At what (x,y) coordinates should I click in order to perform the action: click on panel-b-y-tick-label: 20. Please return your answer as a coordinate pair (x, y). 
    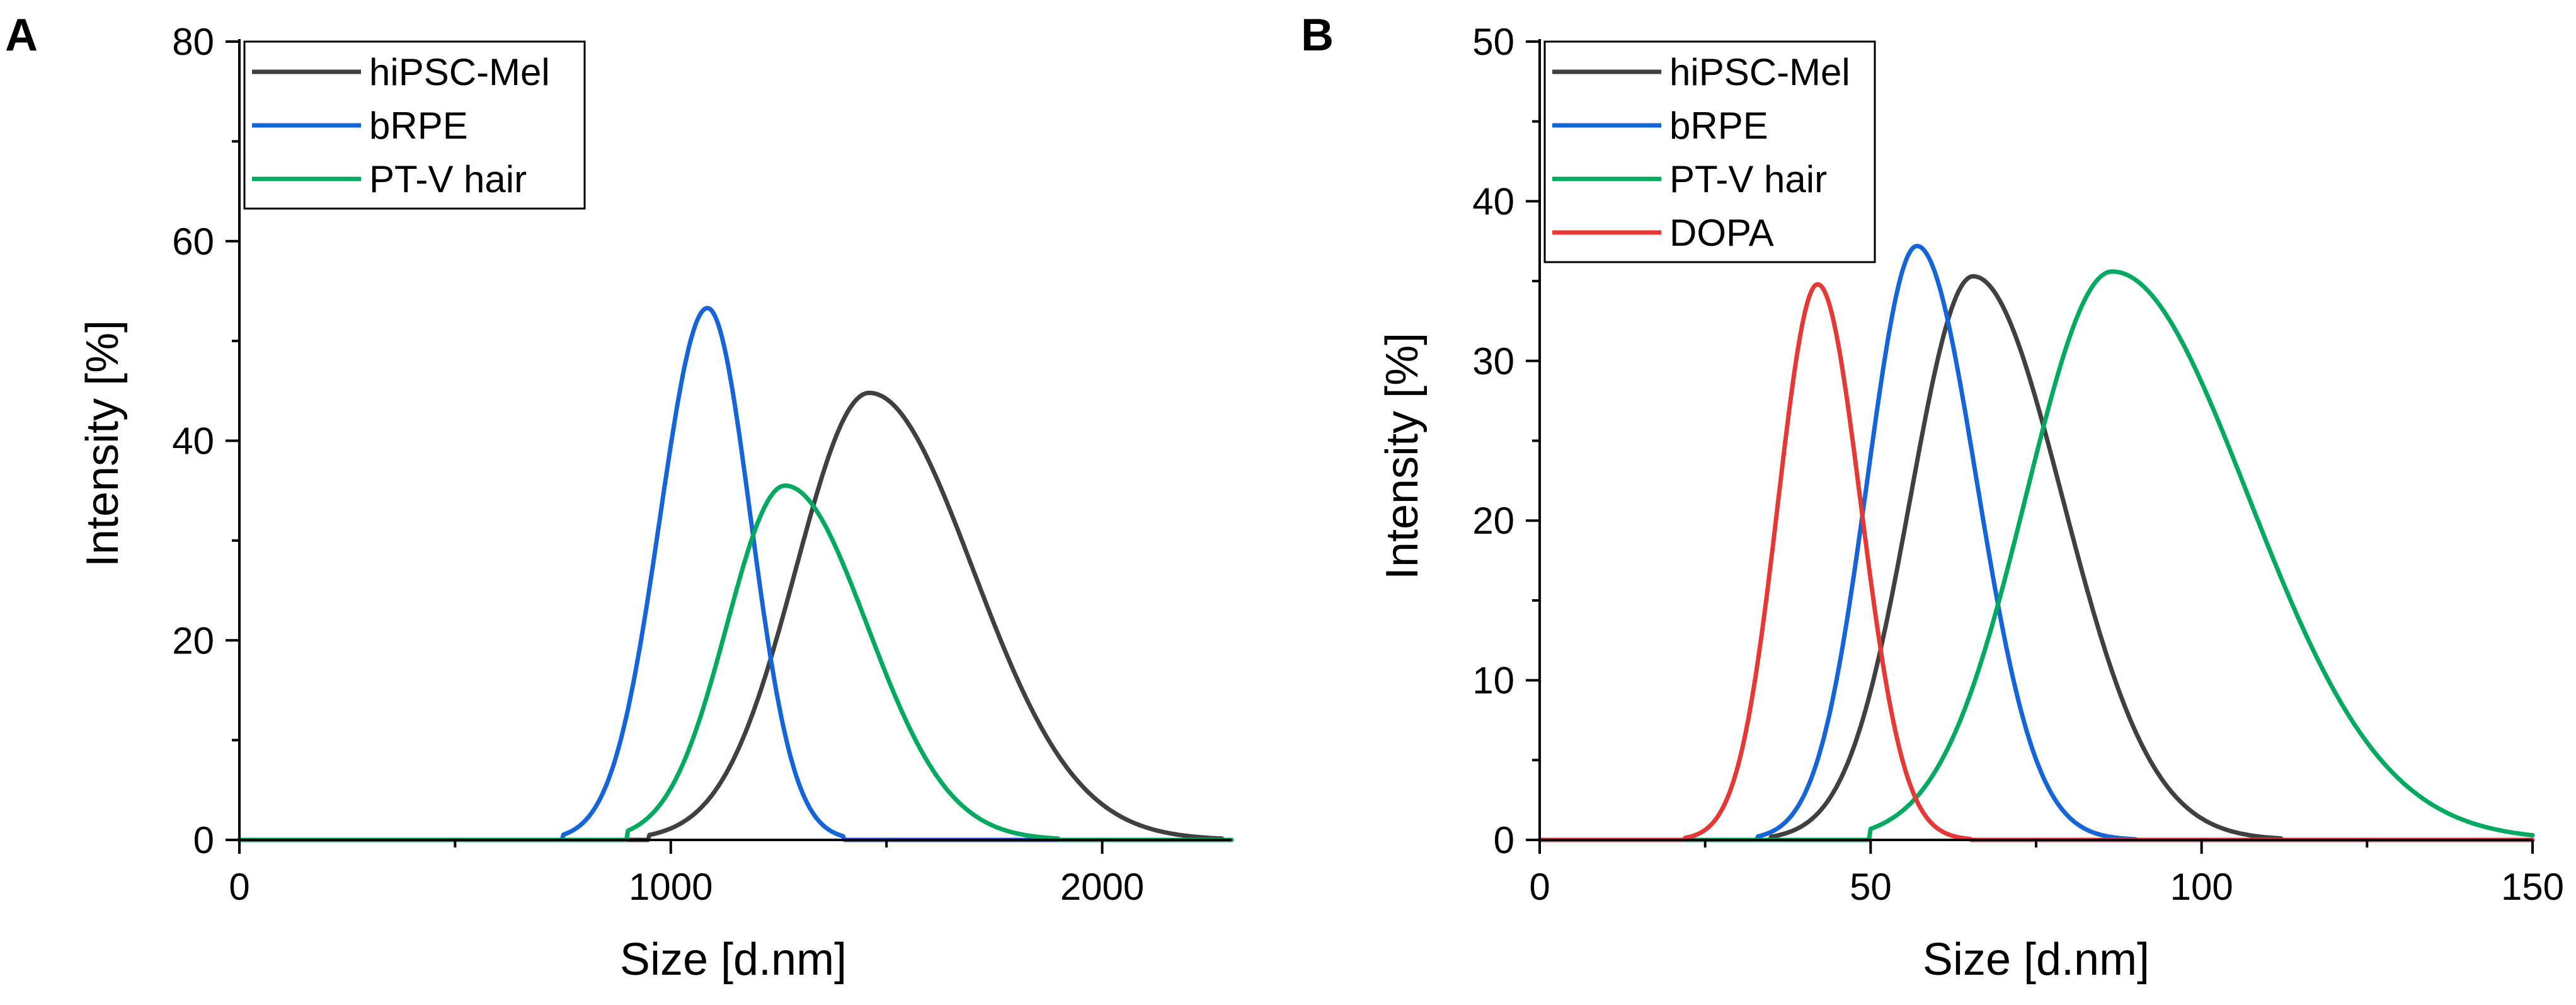
    Looking at the image, I should click on (1493, 521).